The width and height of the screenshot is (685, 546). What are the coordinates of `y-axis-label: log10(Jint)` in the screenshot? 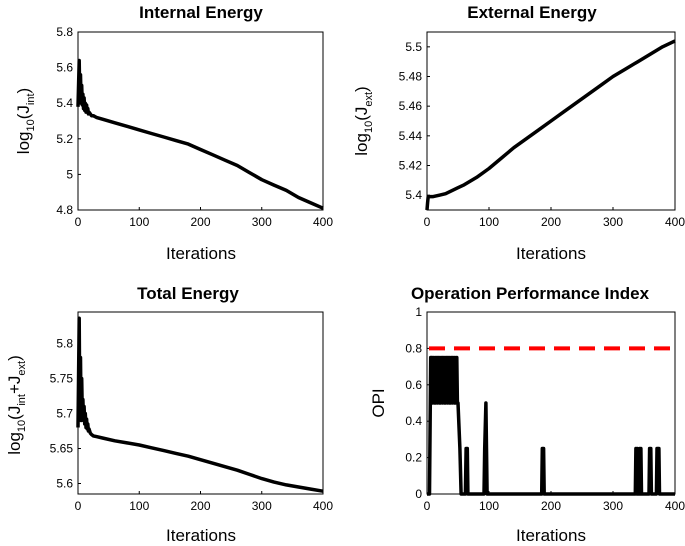 It's located at (25, 121).